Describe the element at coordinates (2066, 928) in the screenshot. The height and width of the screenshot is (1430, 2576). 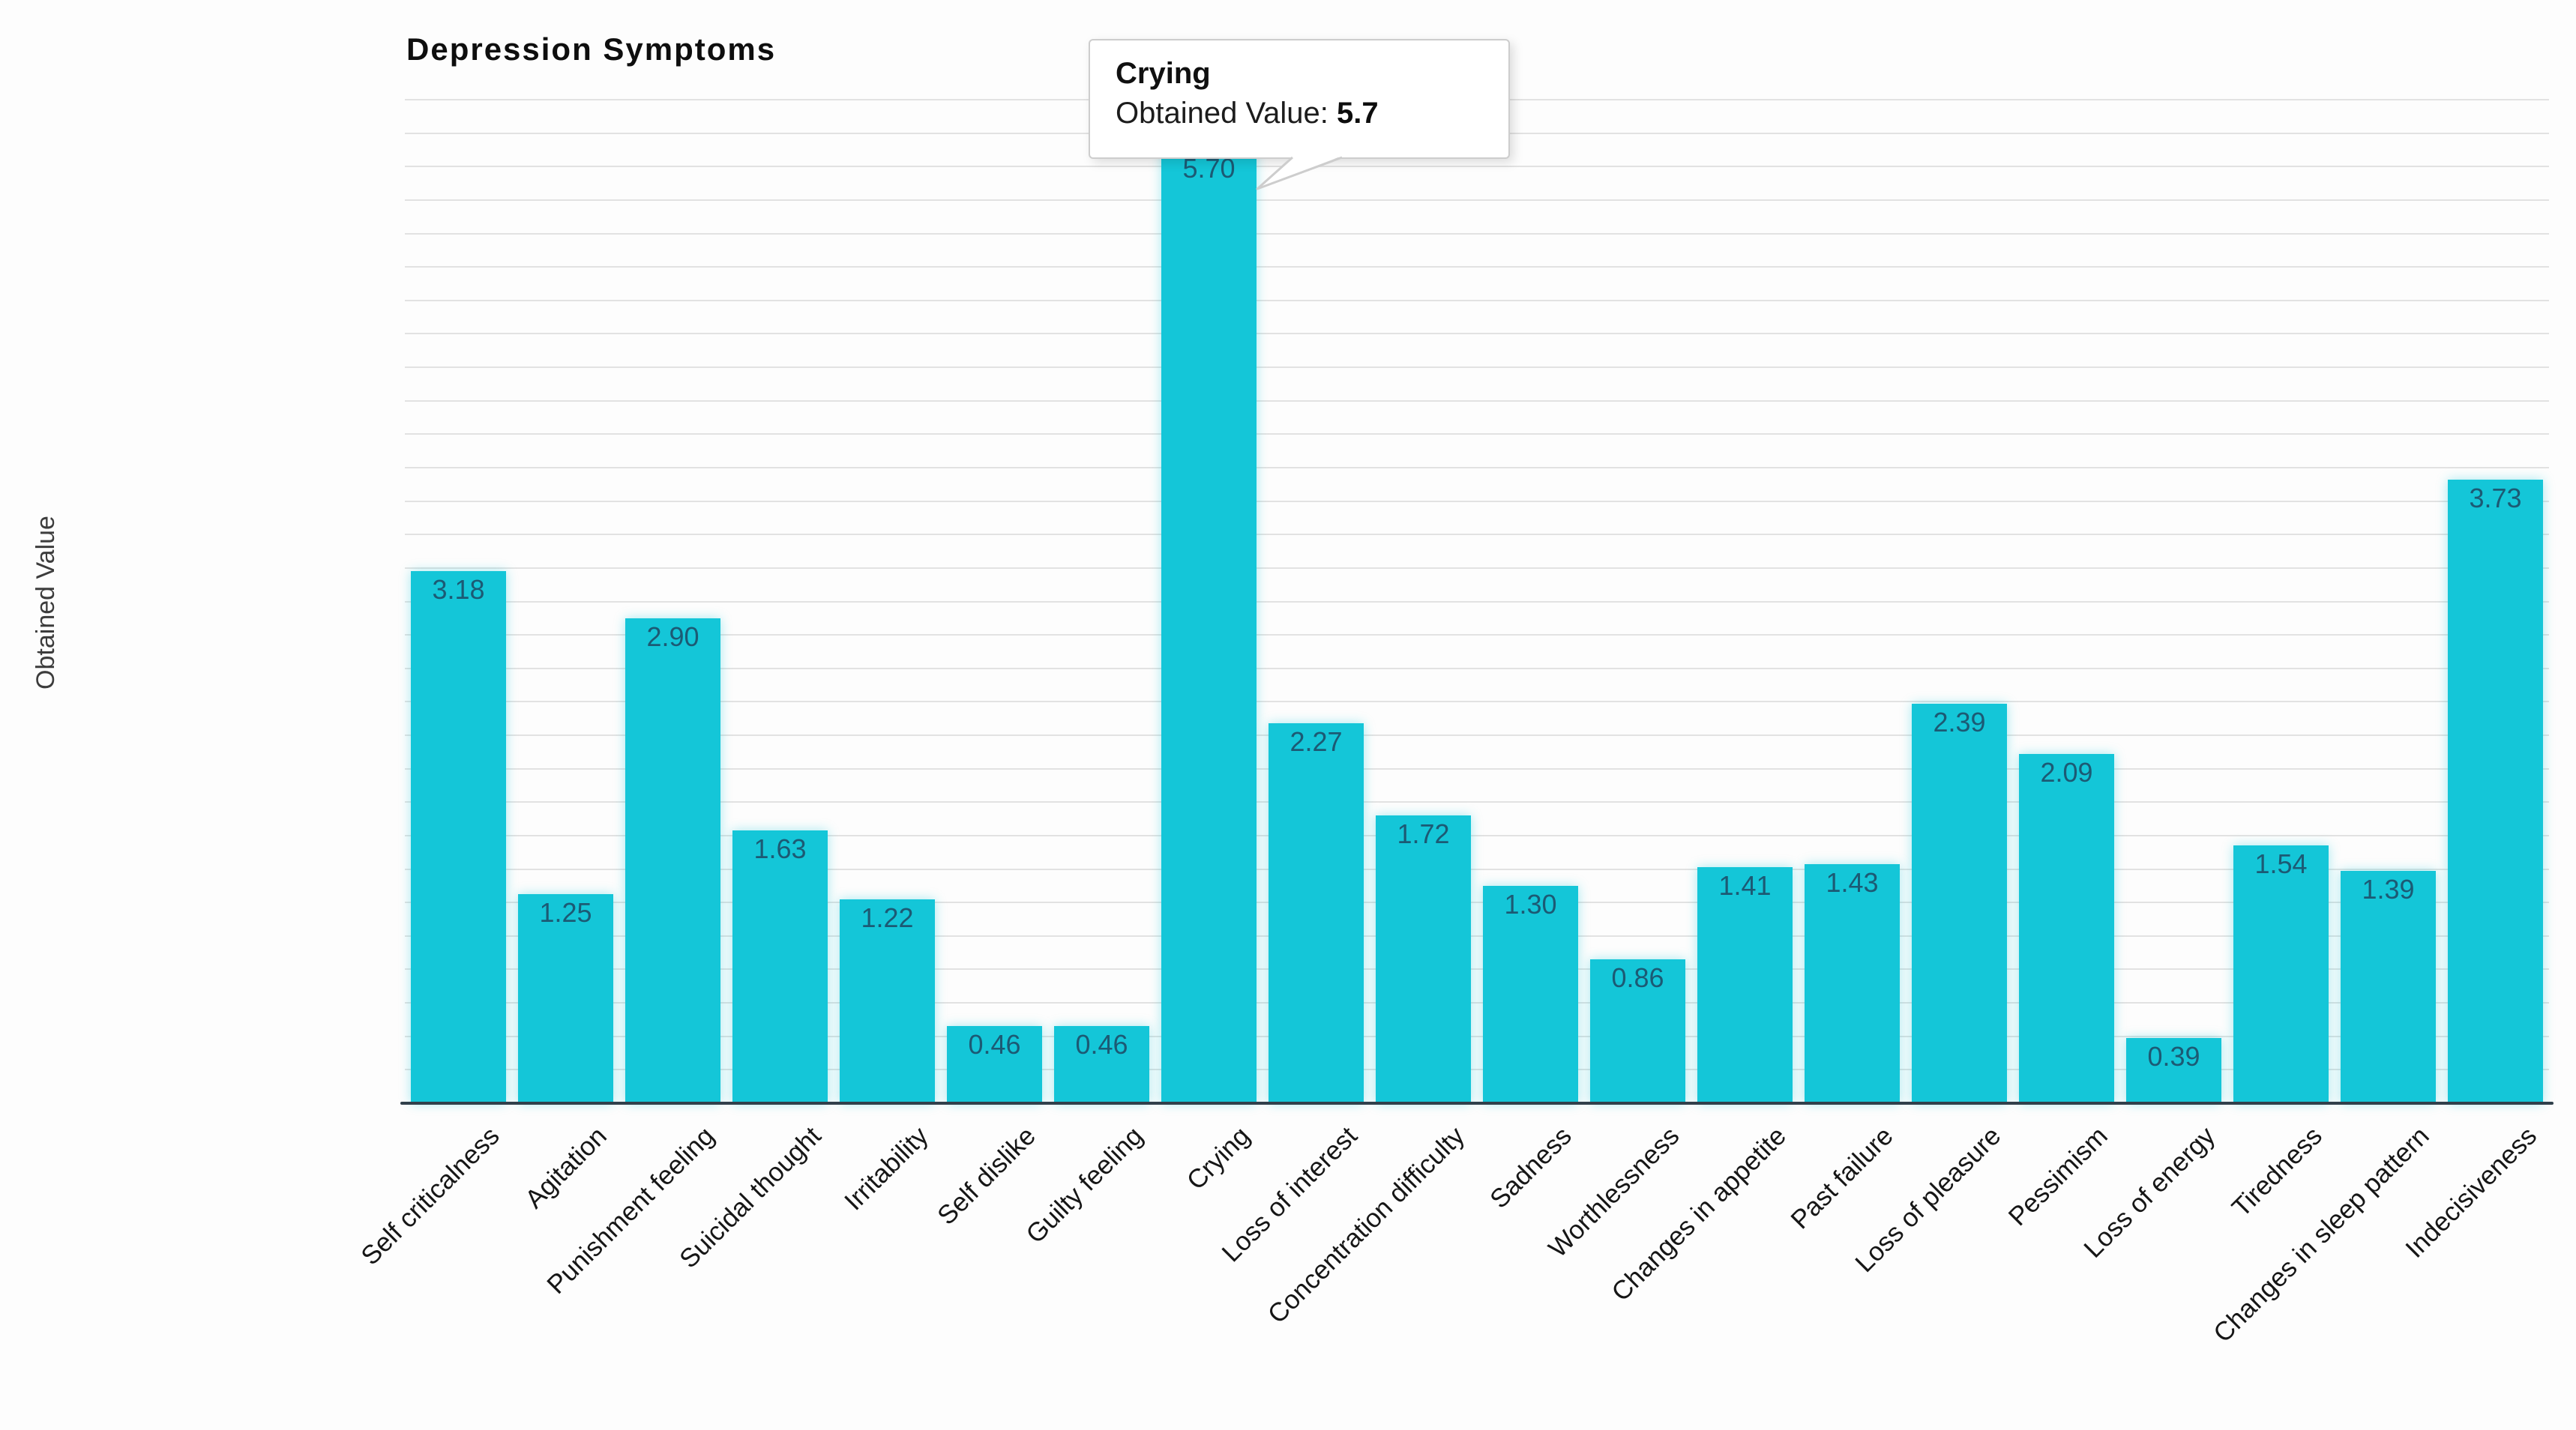
I see `bar-pessimism: 2.09` at that location.